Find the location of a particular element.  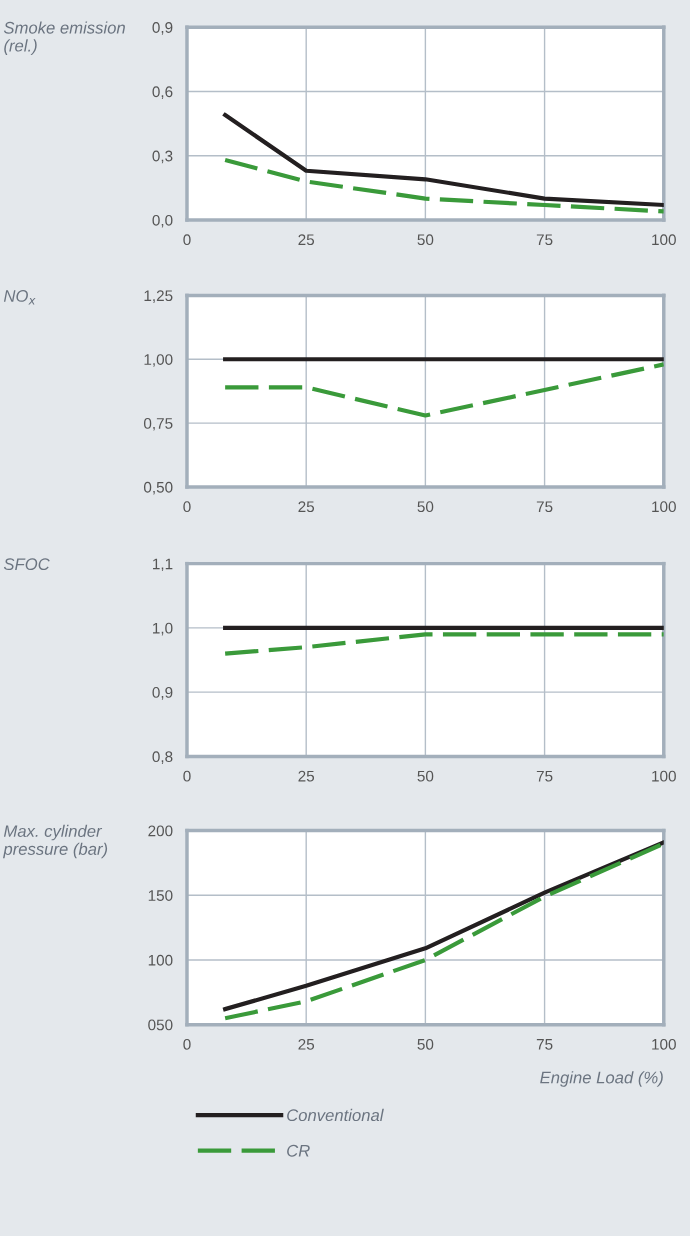

y-axis-title: Max. cylinder pressure (bar) is located at coordinates (55, 841).